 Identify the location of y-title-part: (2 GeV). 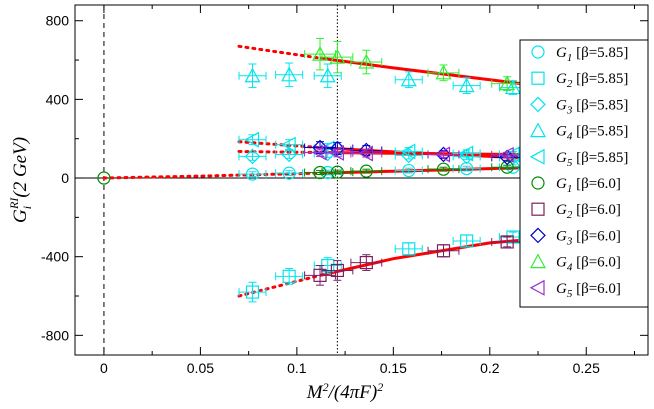
(20, 167).